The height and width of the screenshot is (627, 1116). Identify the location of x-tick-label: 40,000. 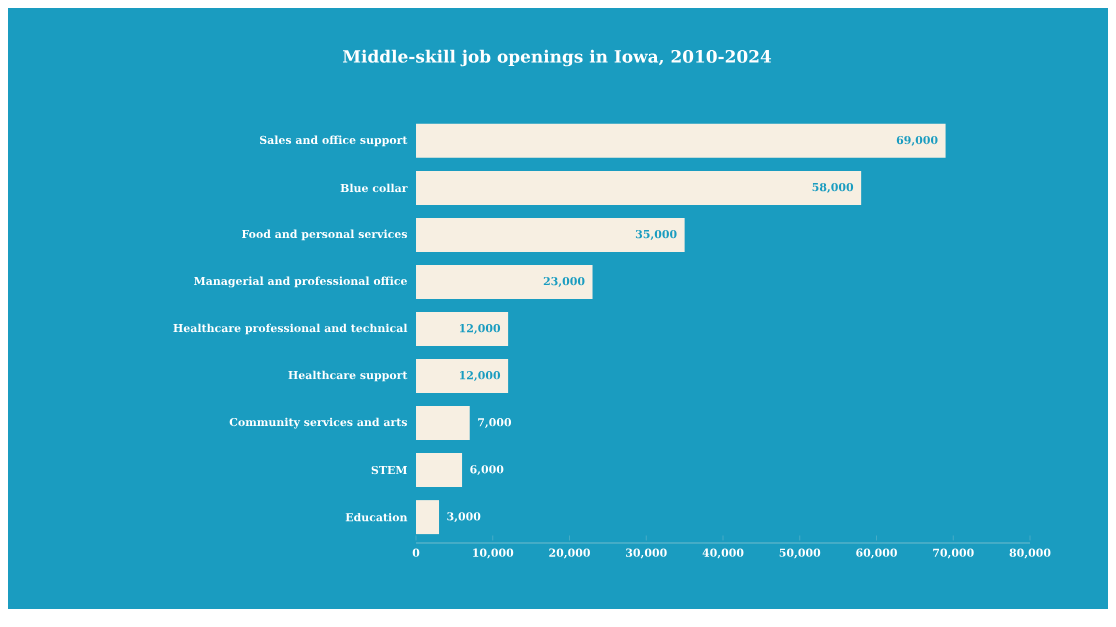
(723, 553).